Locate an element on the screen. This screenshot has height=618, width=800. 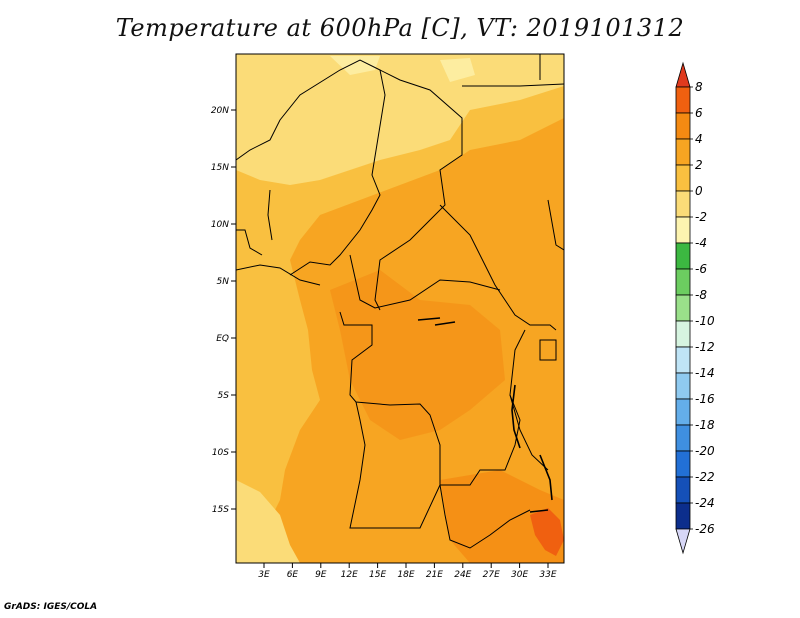
border-sudan-east is located at coordinates (555, 225).